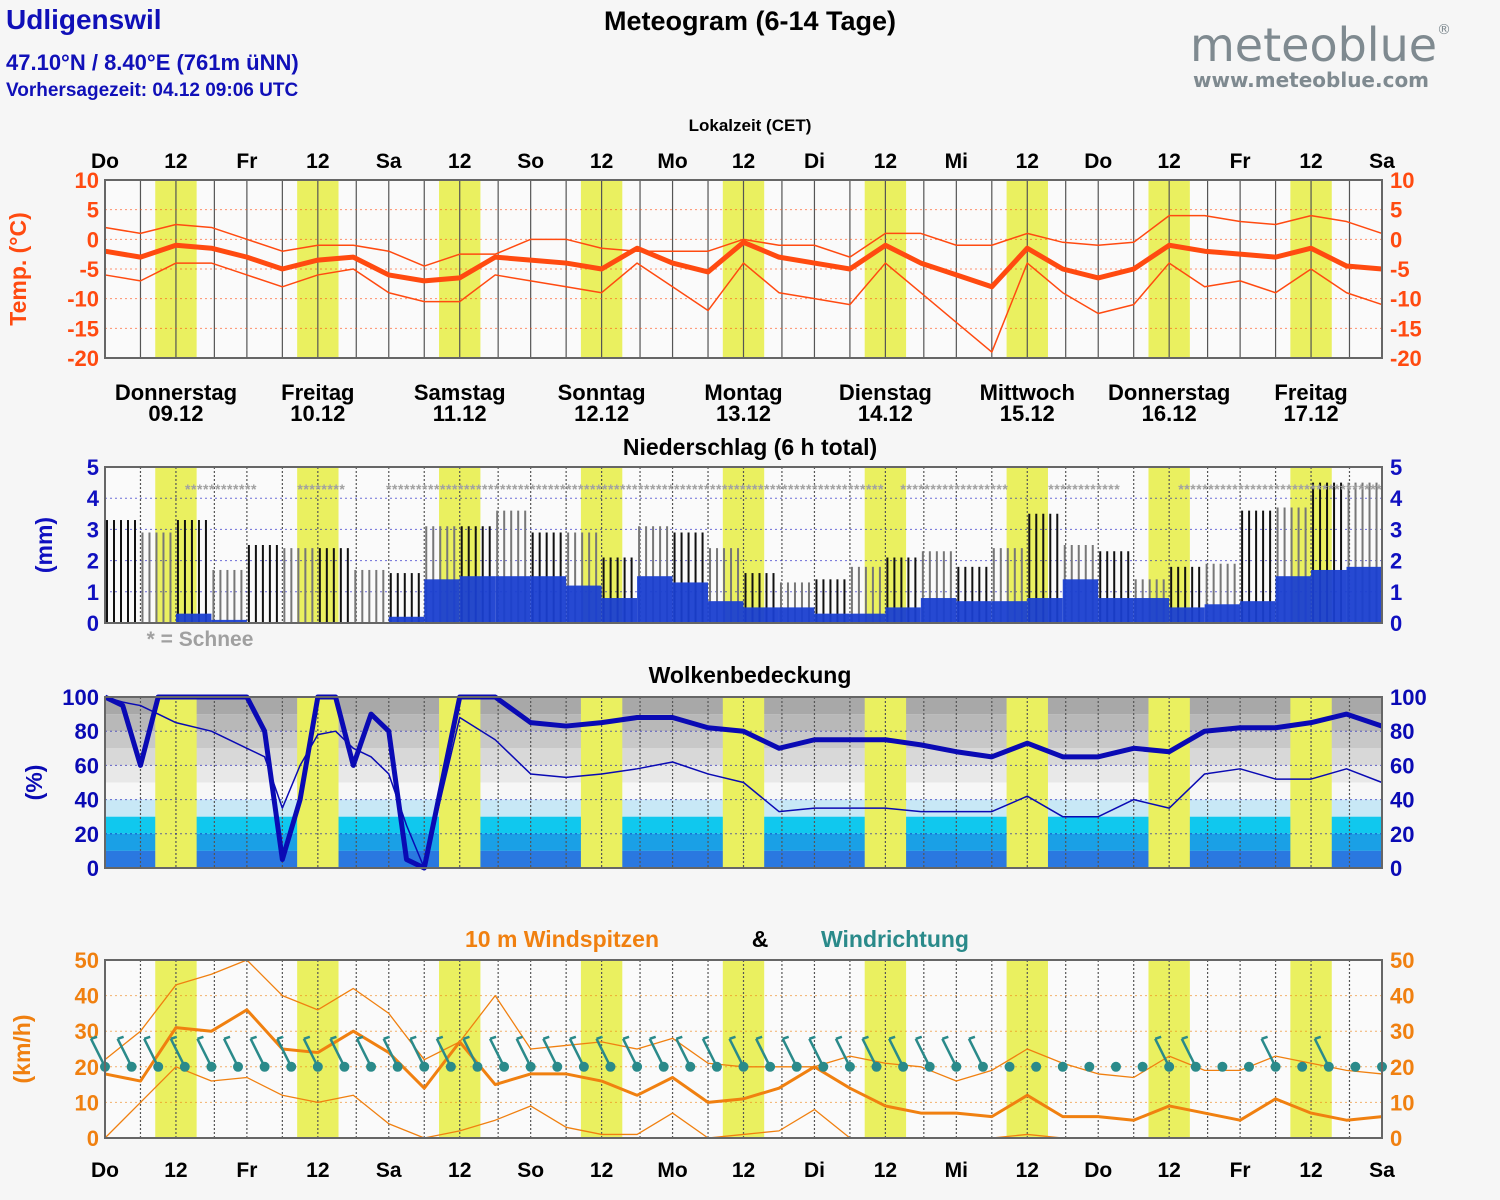 The image size is (1500, 1200). Describe the element at coordinates (18, 269) in the screenshot. I see `temp-ylabel: Temp. (°C)` at that location.